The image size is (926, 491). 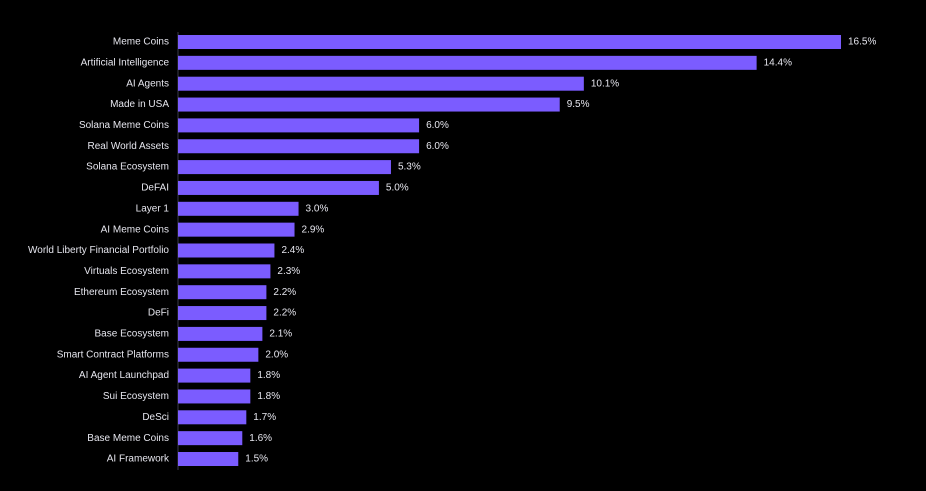 I want to click on category-label: AI Framework, so click(x=138, y=459).